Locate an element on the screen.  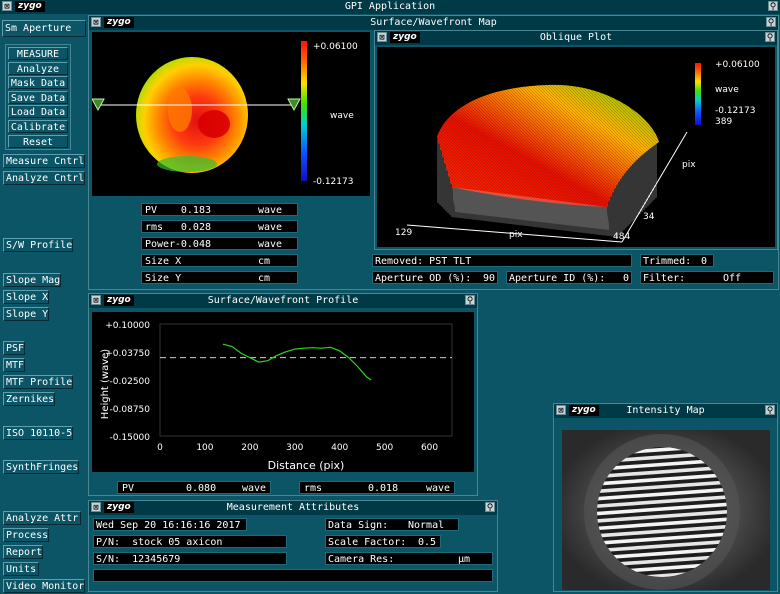
data-sign-field: Data Sign: Normal is located at coordinates (392, 524).